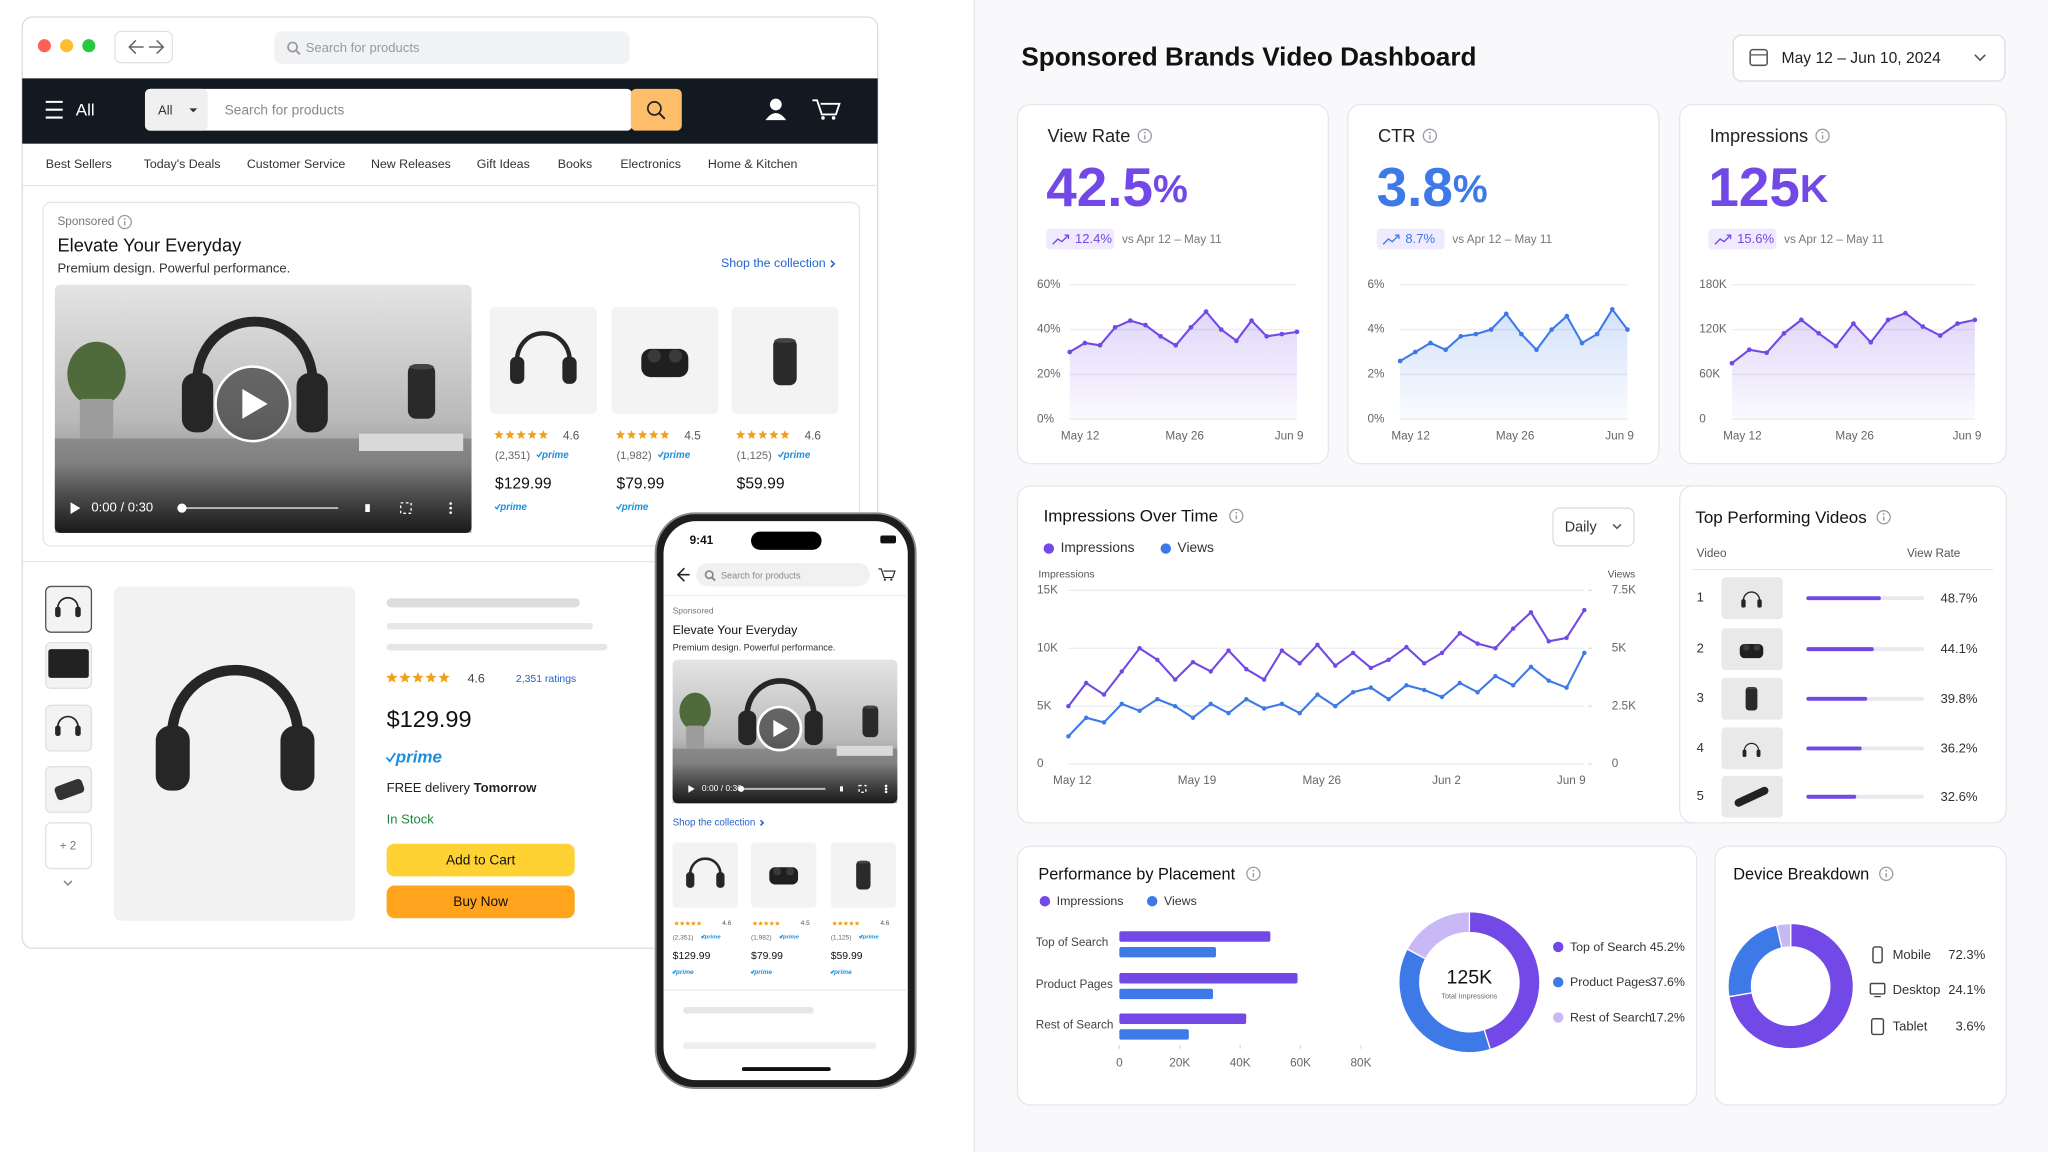  I want to click on forward-icon, so click(156, 47).